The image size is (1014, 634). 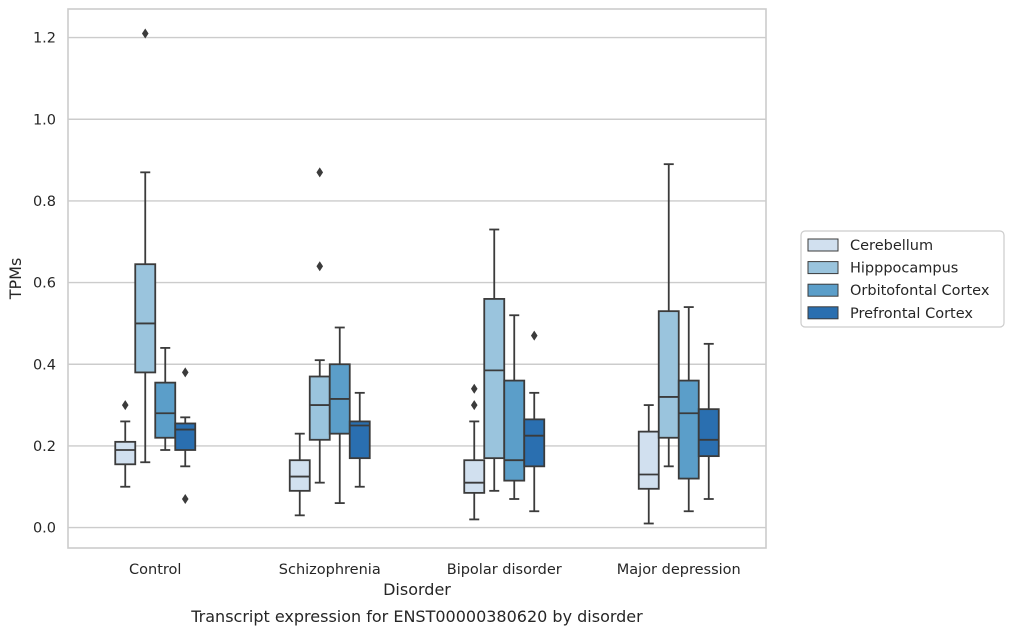 I want to click on x-tick-label: Control, so click(x=155, y=570).